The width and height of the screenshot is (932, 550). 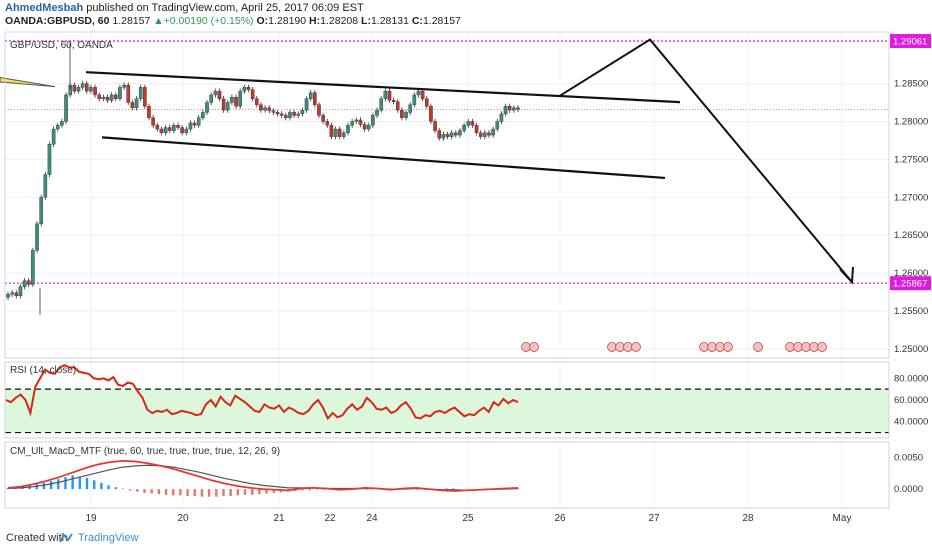 I want to click on rsi-series, so click(x=447, y=399).